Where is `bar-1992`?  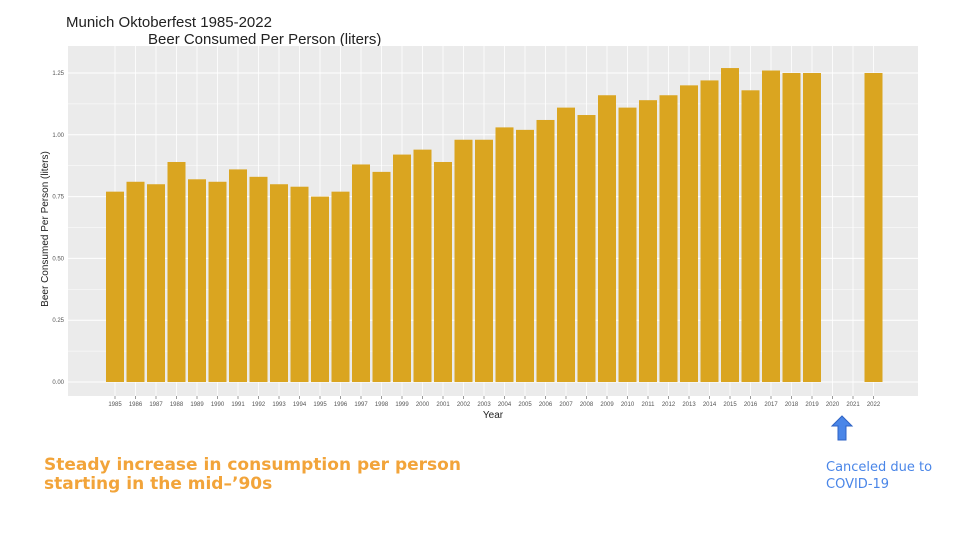
bar-1992 is located at coordinates (258, 279).